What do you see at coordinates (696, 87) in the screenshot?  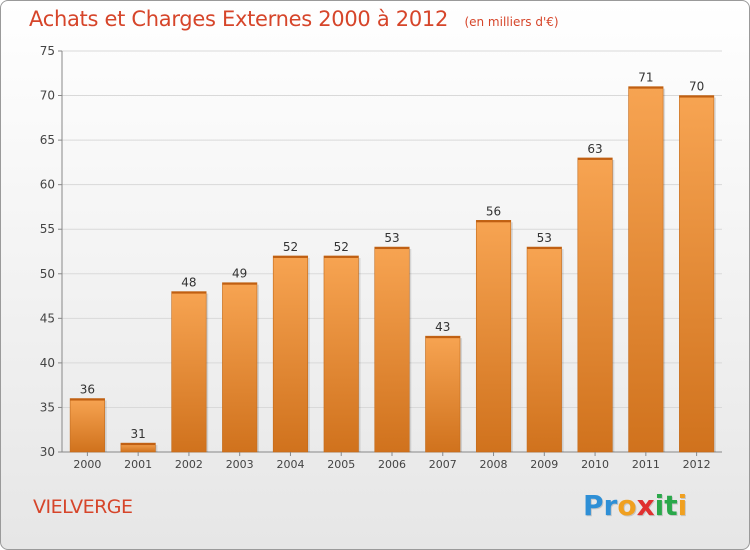 I see `data-label-2012: 70` at bounding box center [696, 87].